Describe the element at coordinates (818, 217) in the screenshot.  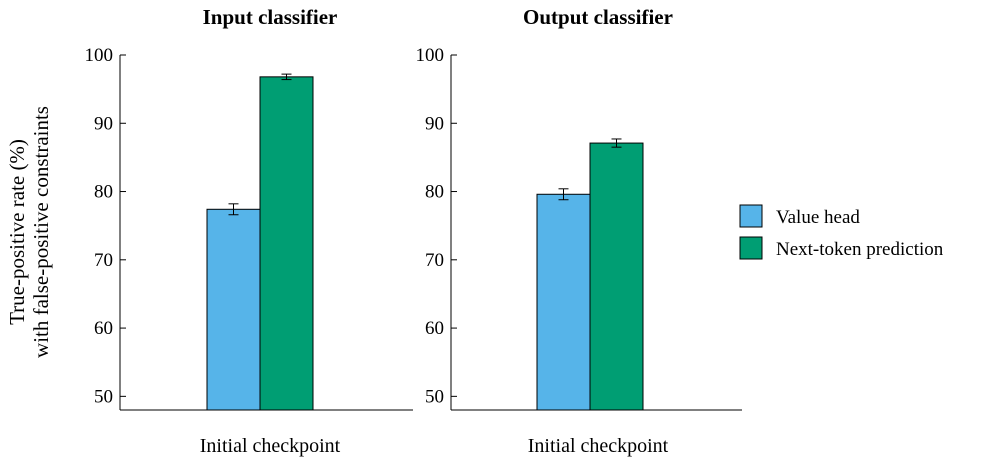
I see `legend-label: Value head` at that location.